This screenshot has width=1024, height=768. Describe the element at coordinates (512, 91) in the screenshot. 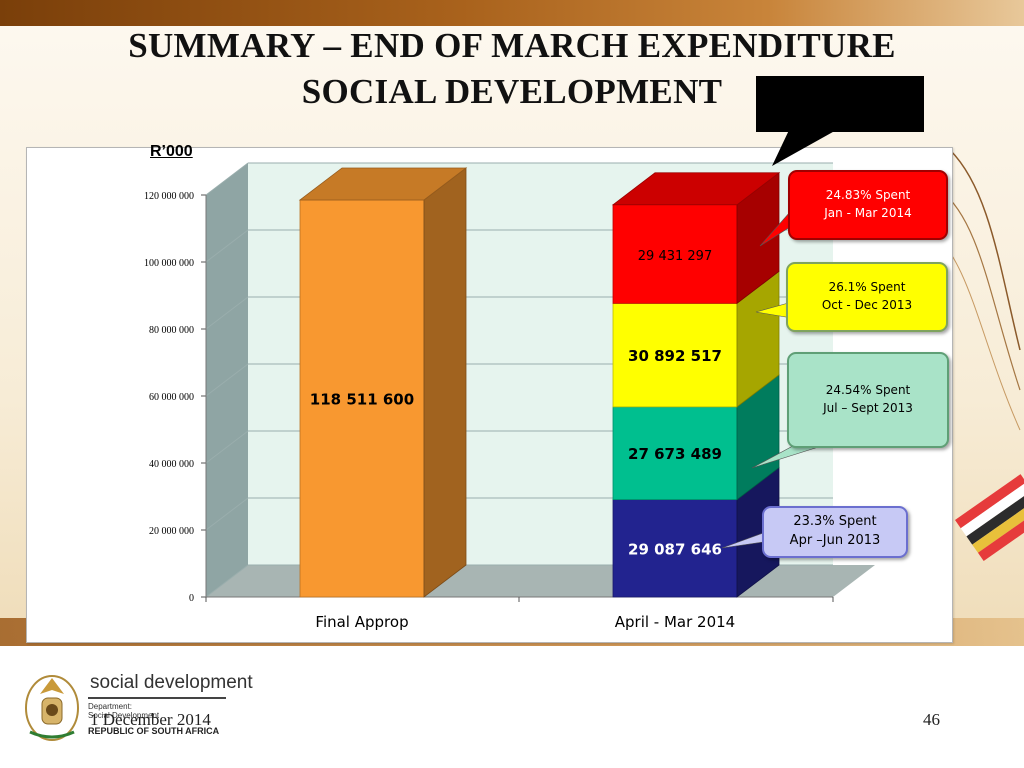

I see `slide-title-line2: SOCIAL DEVELOPMENT` at that location.